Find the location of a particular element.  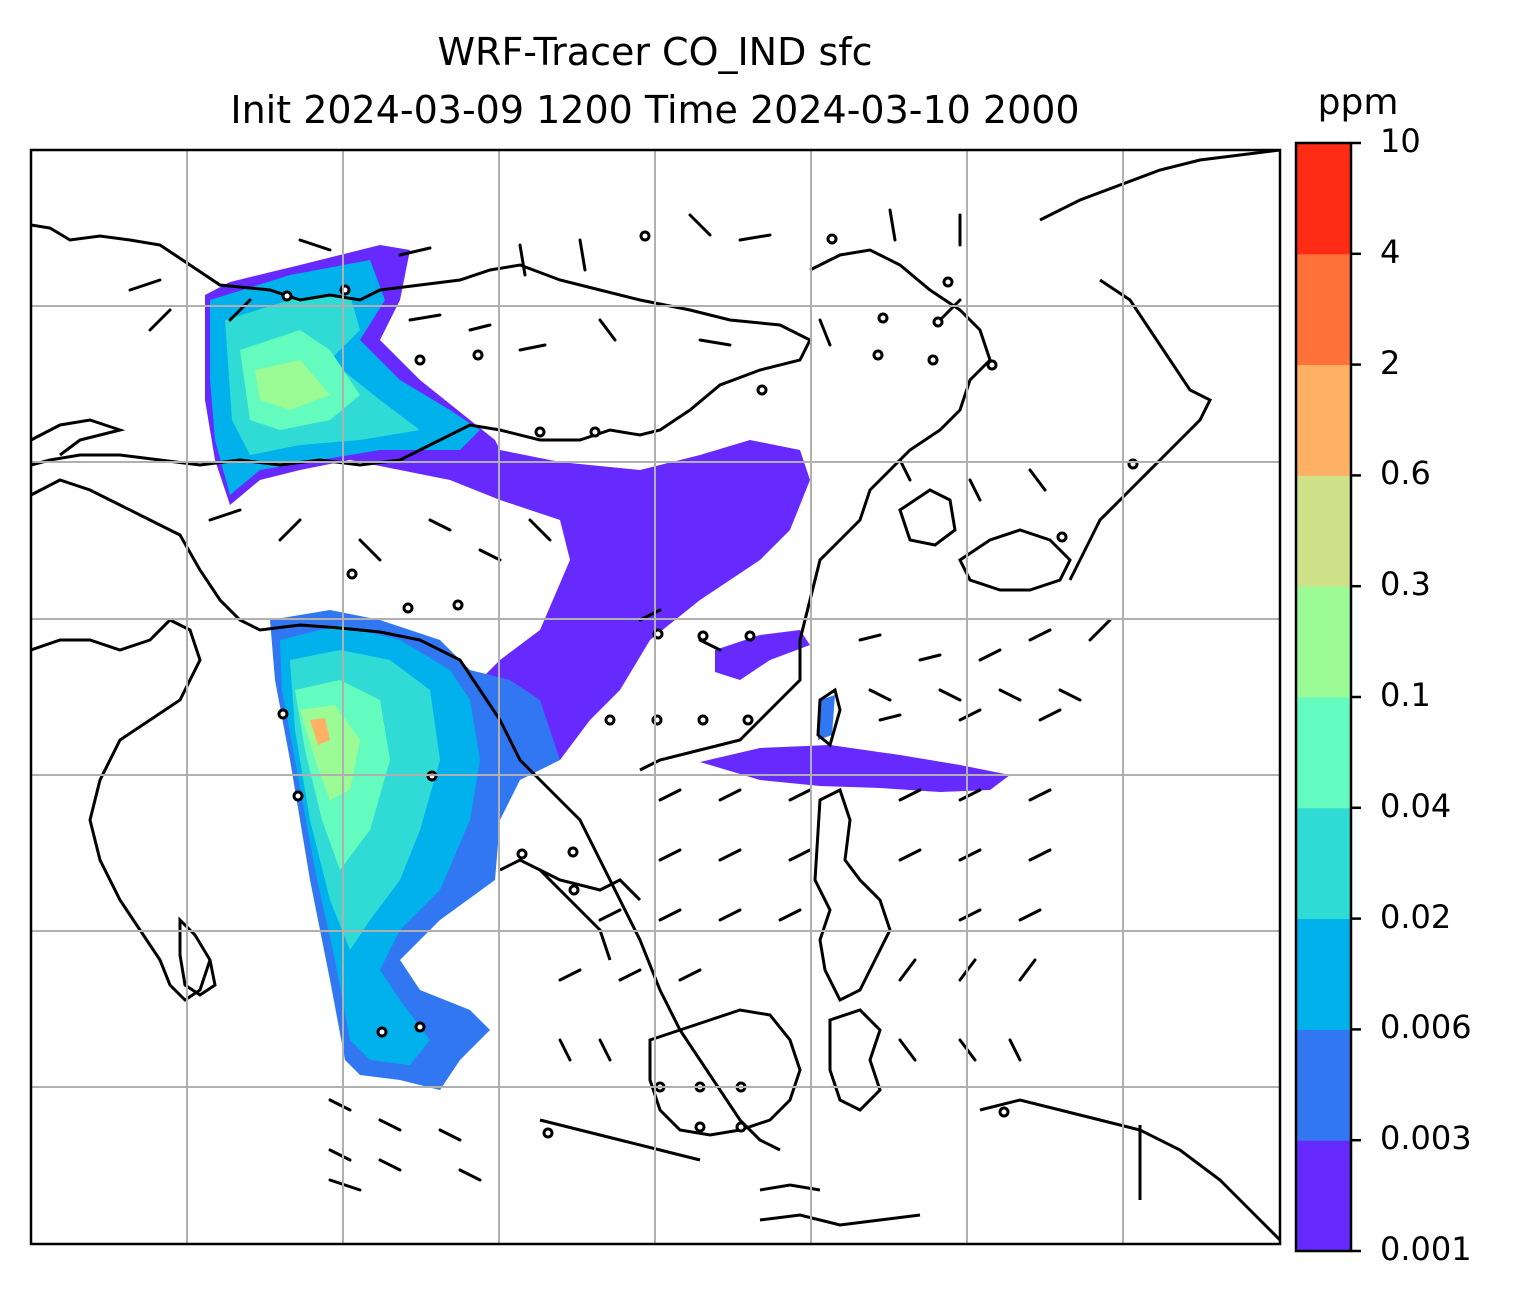

colorbar-tick-label: 10 is located at coordinates (1400, 141).